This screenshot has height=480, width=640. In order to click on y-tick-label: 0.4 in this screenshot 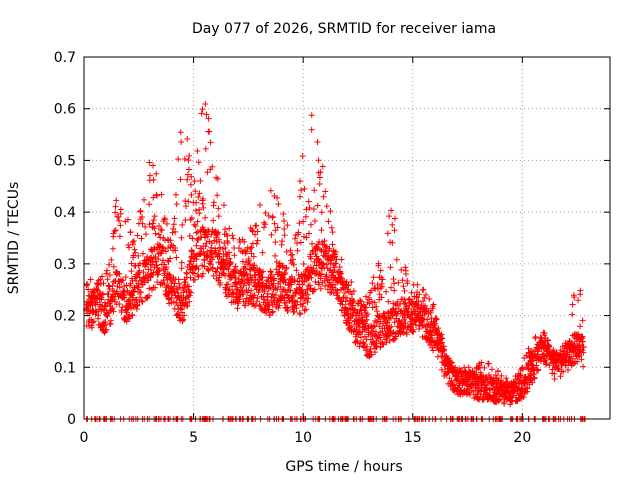, I will do `click(65, 213)`.